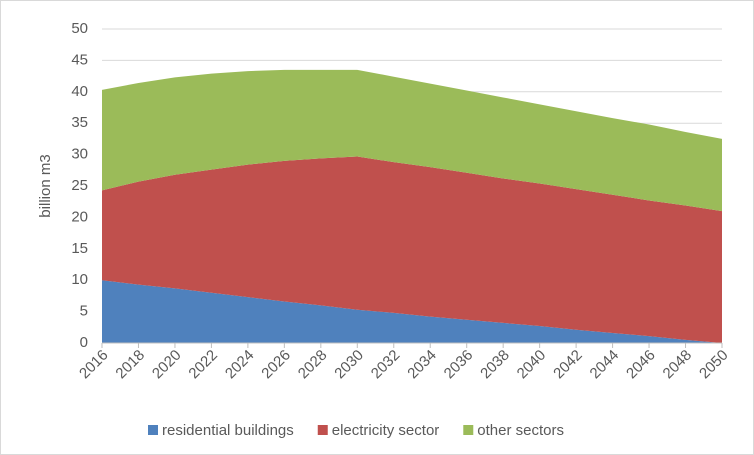  Describe the element at coordinates (79, 91) in the screenshot. I see `y-tick-label: 40` at that location.